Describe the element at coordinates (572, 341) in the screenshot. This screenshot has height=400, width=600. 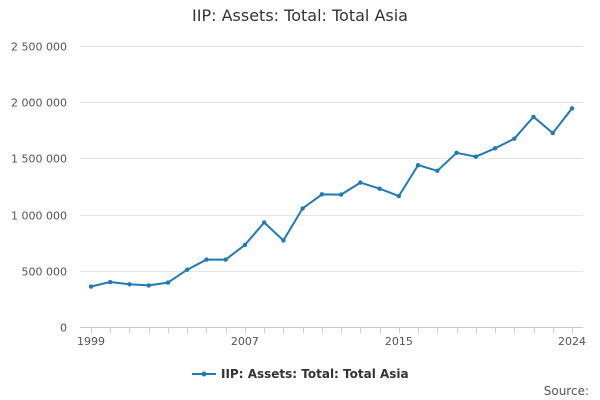
I see `x-tick-label: 2024` at that location.